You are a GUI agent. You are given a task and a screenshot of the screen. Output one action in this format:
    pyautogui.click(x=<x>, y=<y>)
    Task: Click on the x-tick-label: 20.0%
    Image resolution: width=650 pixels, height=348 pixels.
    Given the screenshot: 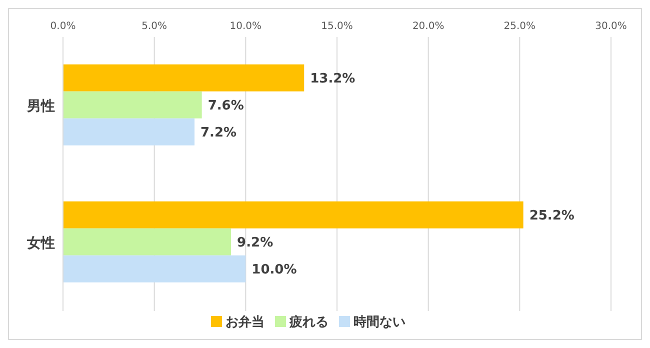 What is the action you would take?
    pyautogui.click(x=428, y=26)
    